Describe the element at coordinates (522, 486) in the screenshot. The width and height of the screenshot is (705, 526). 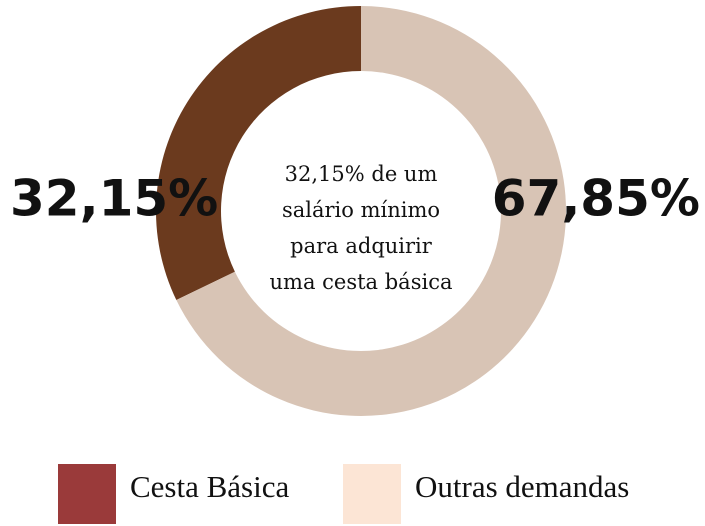
I see `legend-label: Outras demandas` at that location.